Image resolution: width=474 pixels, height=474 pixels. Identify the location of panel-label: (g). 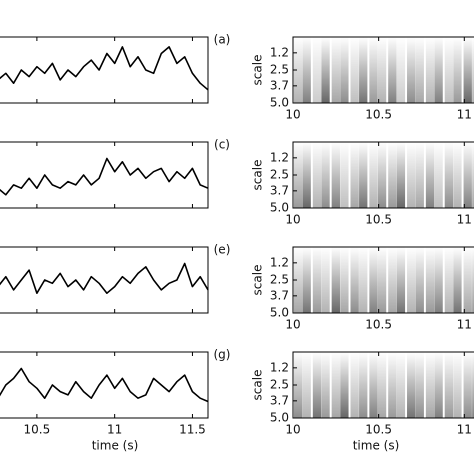
(222, 355).